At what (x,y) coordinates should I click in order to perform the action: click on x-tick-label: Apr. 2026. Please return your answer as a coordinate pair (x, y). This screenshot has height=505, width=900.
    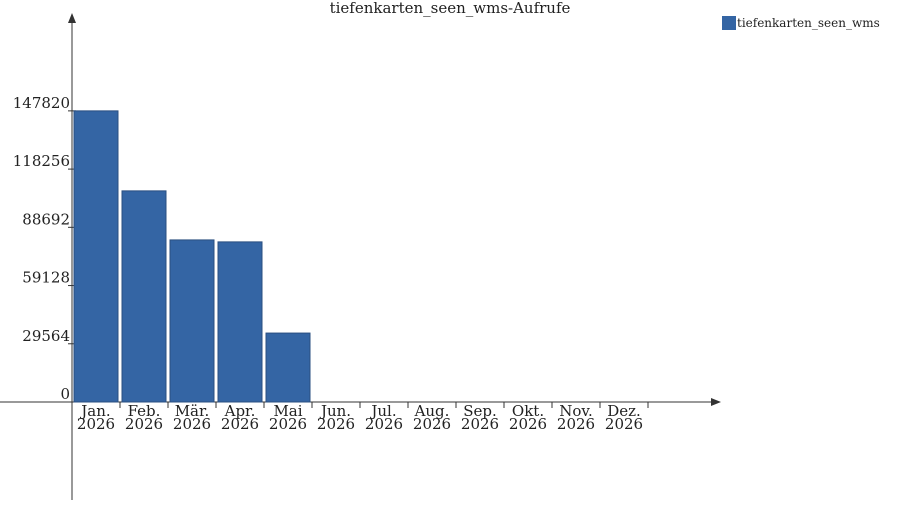
    Looking at the image, I should click on (240, 417).